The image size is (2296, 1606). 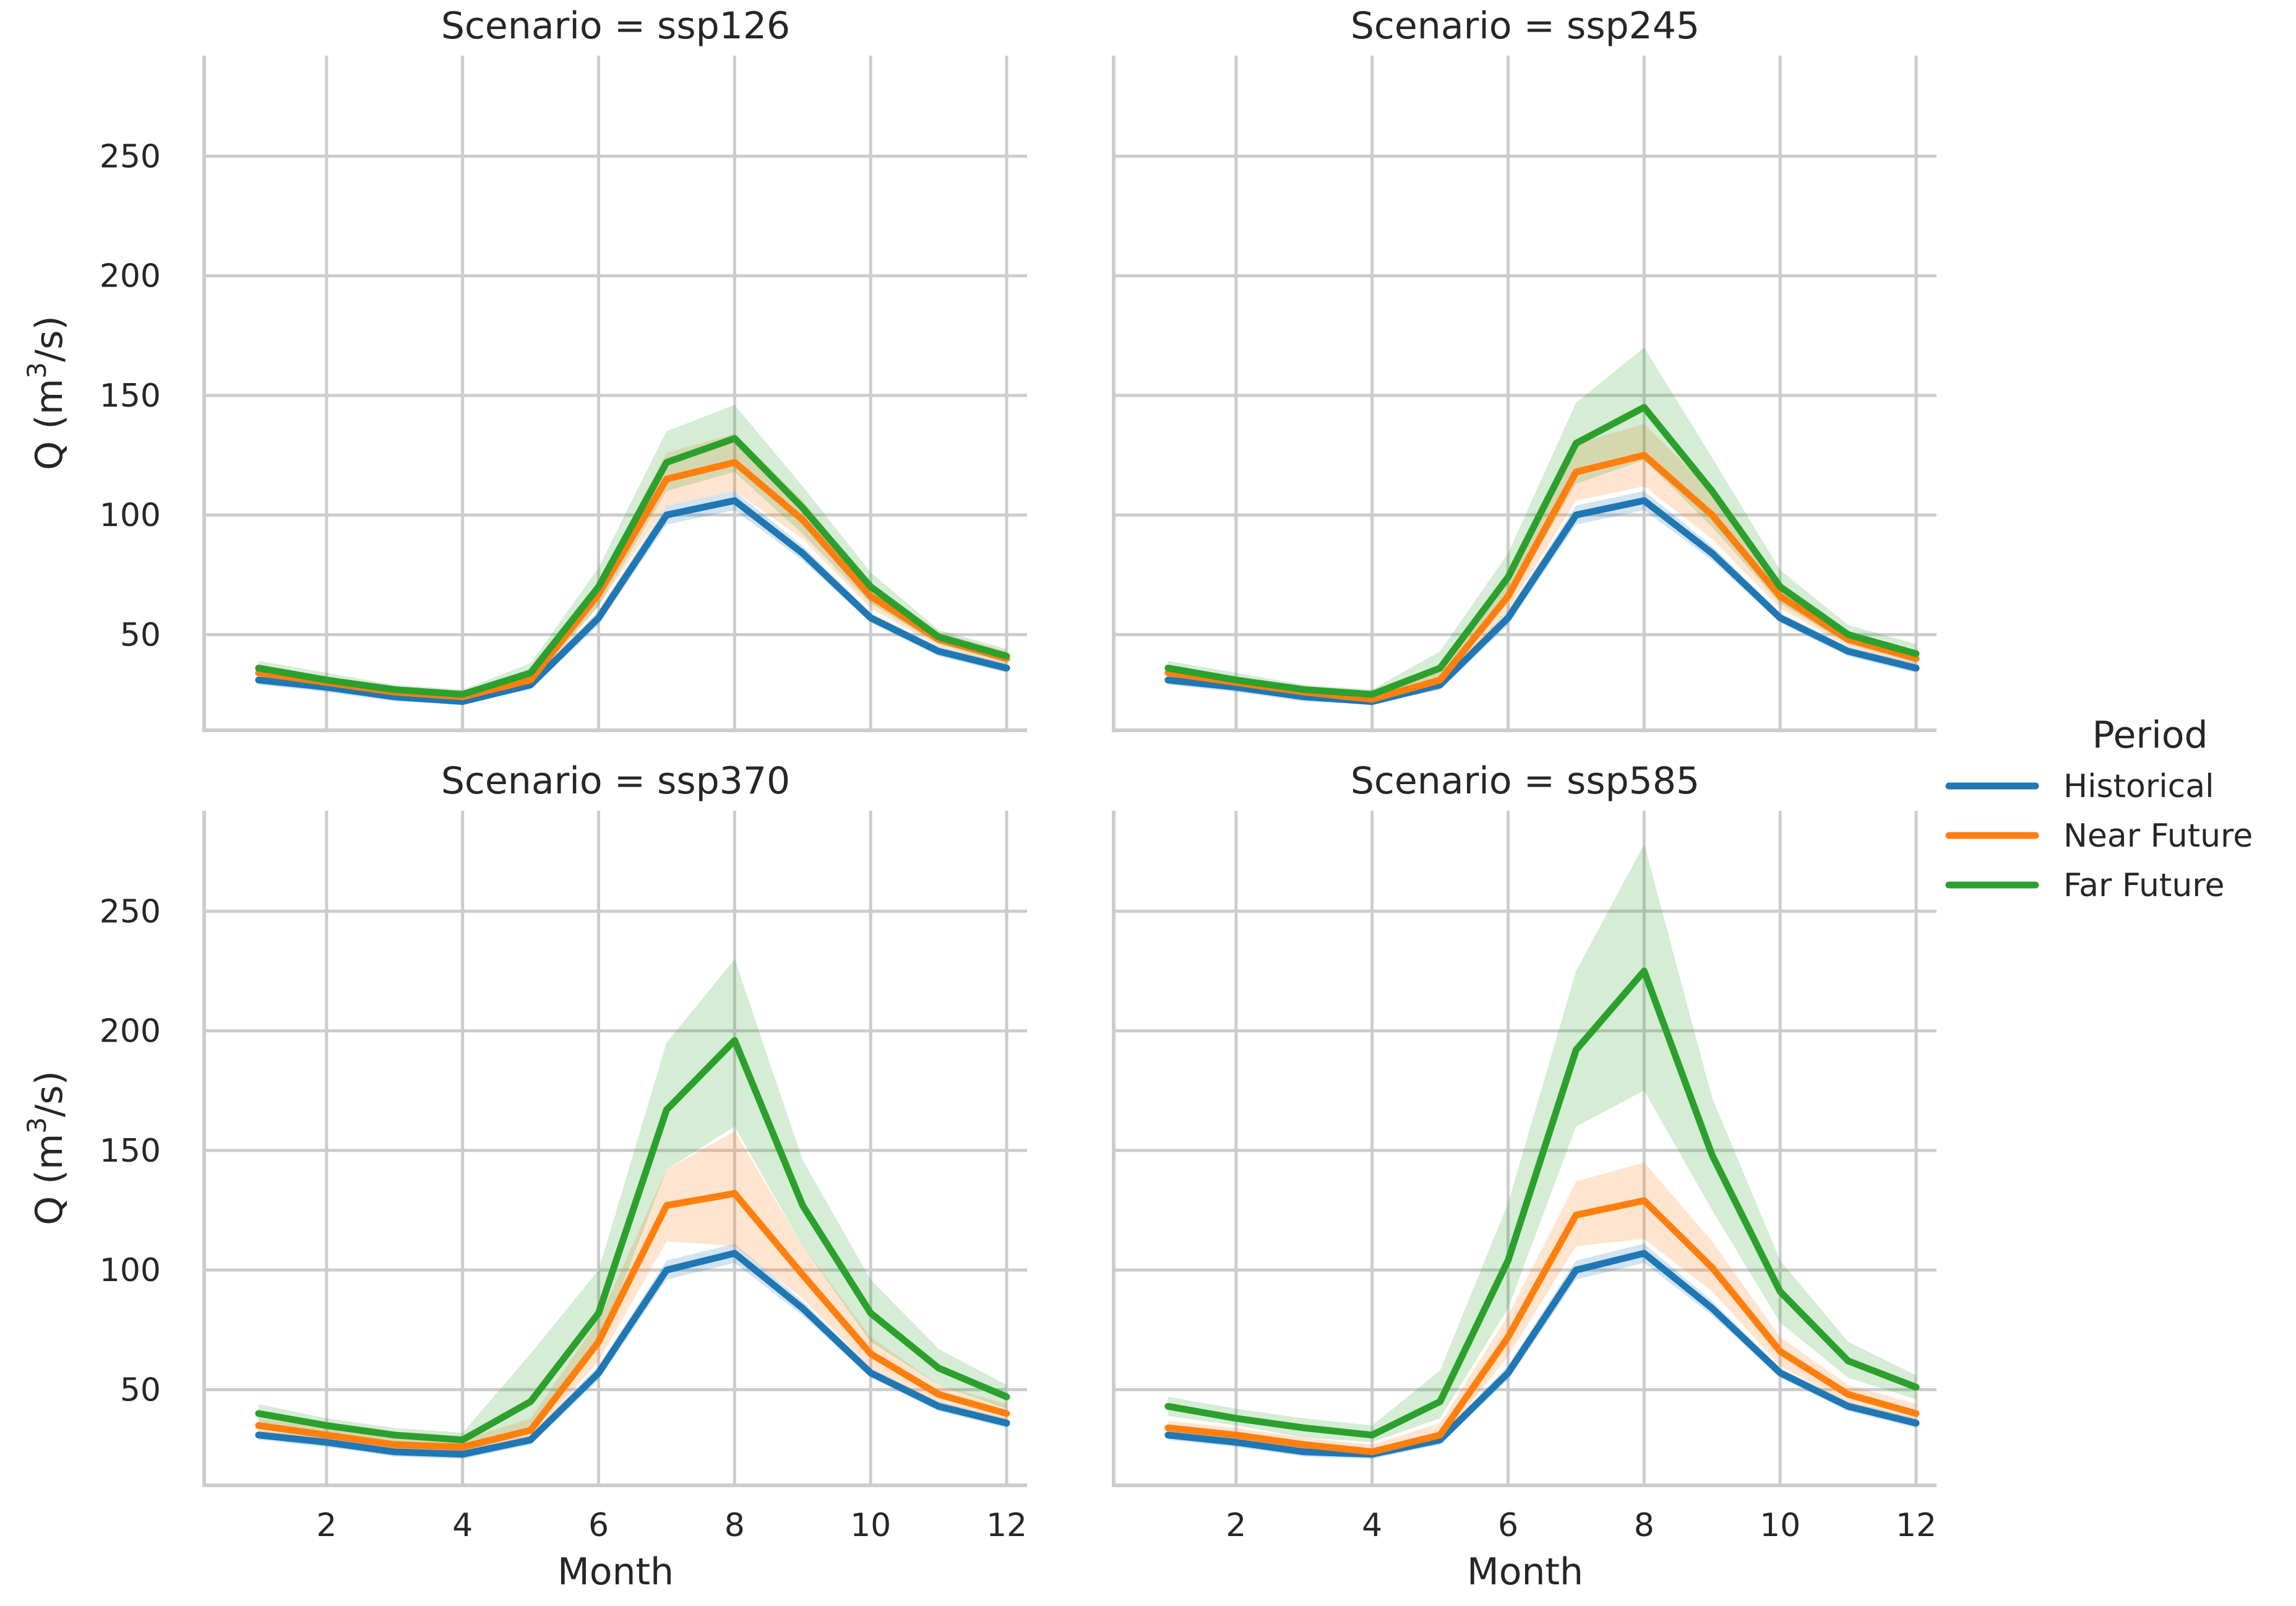 I want to click on legend-label: Historical, so click(x=2138, y=786).